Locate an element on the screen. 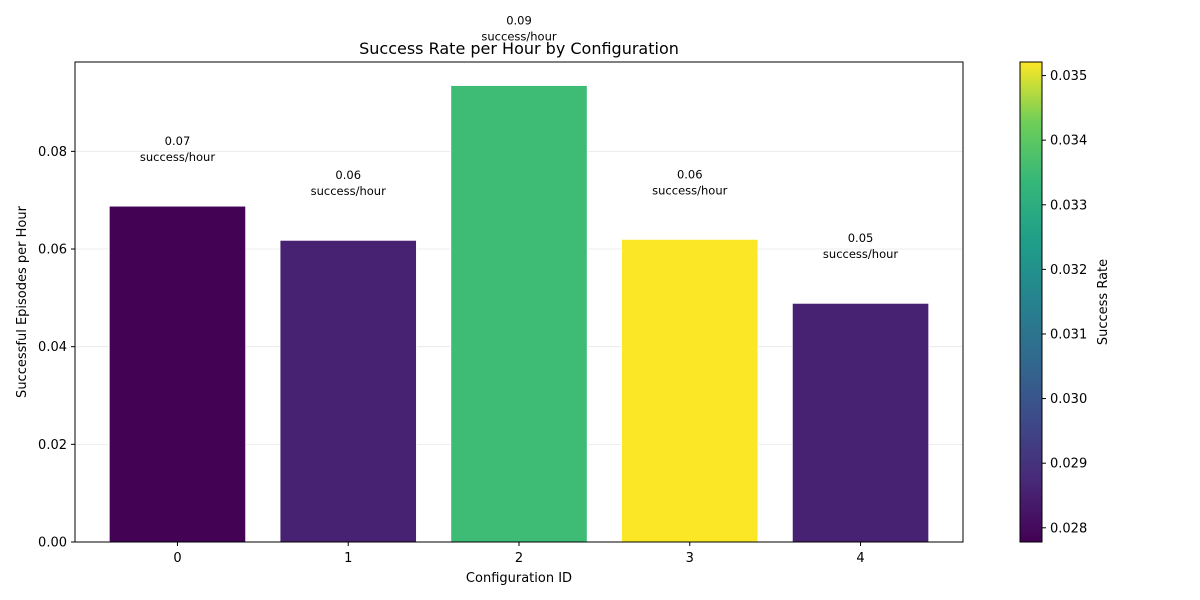  bar-value-label: 0.05 is located at coordinates (861, 238).